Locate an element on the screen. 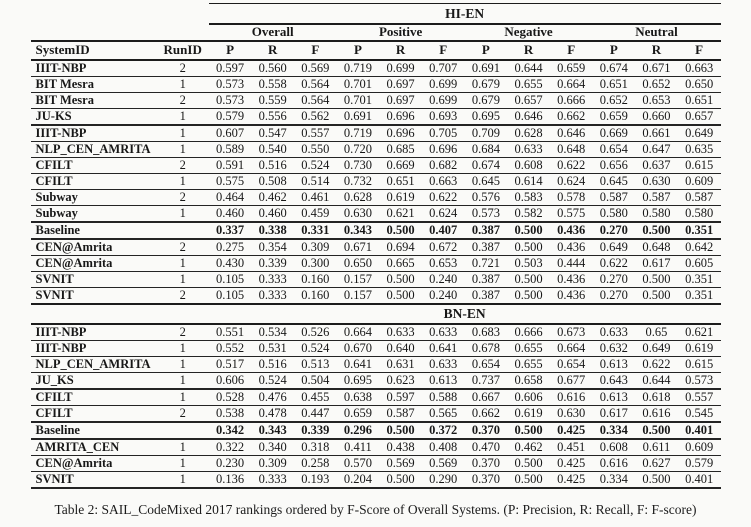  metric-cell: 0.674 is located at coordinates (614, 68).